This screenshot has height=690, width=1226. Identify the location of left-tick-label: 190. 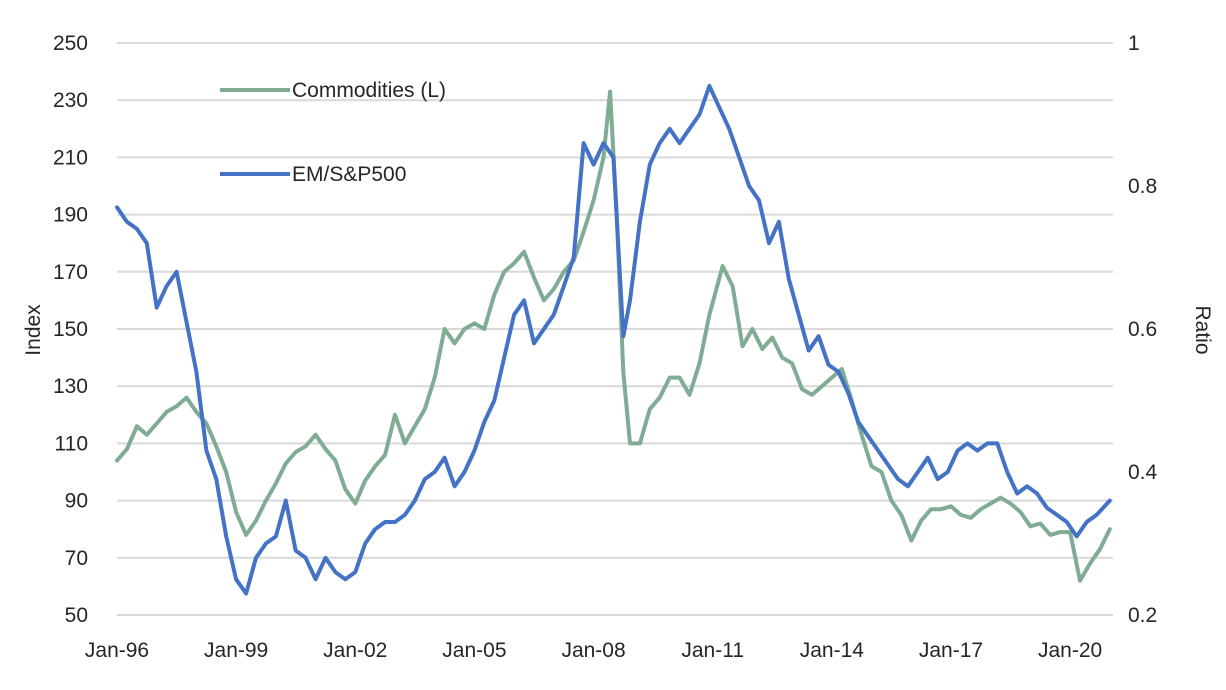
(70, 215).